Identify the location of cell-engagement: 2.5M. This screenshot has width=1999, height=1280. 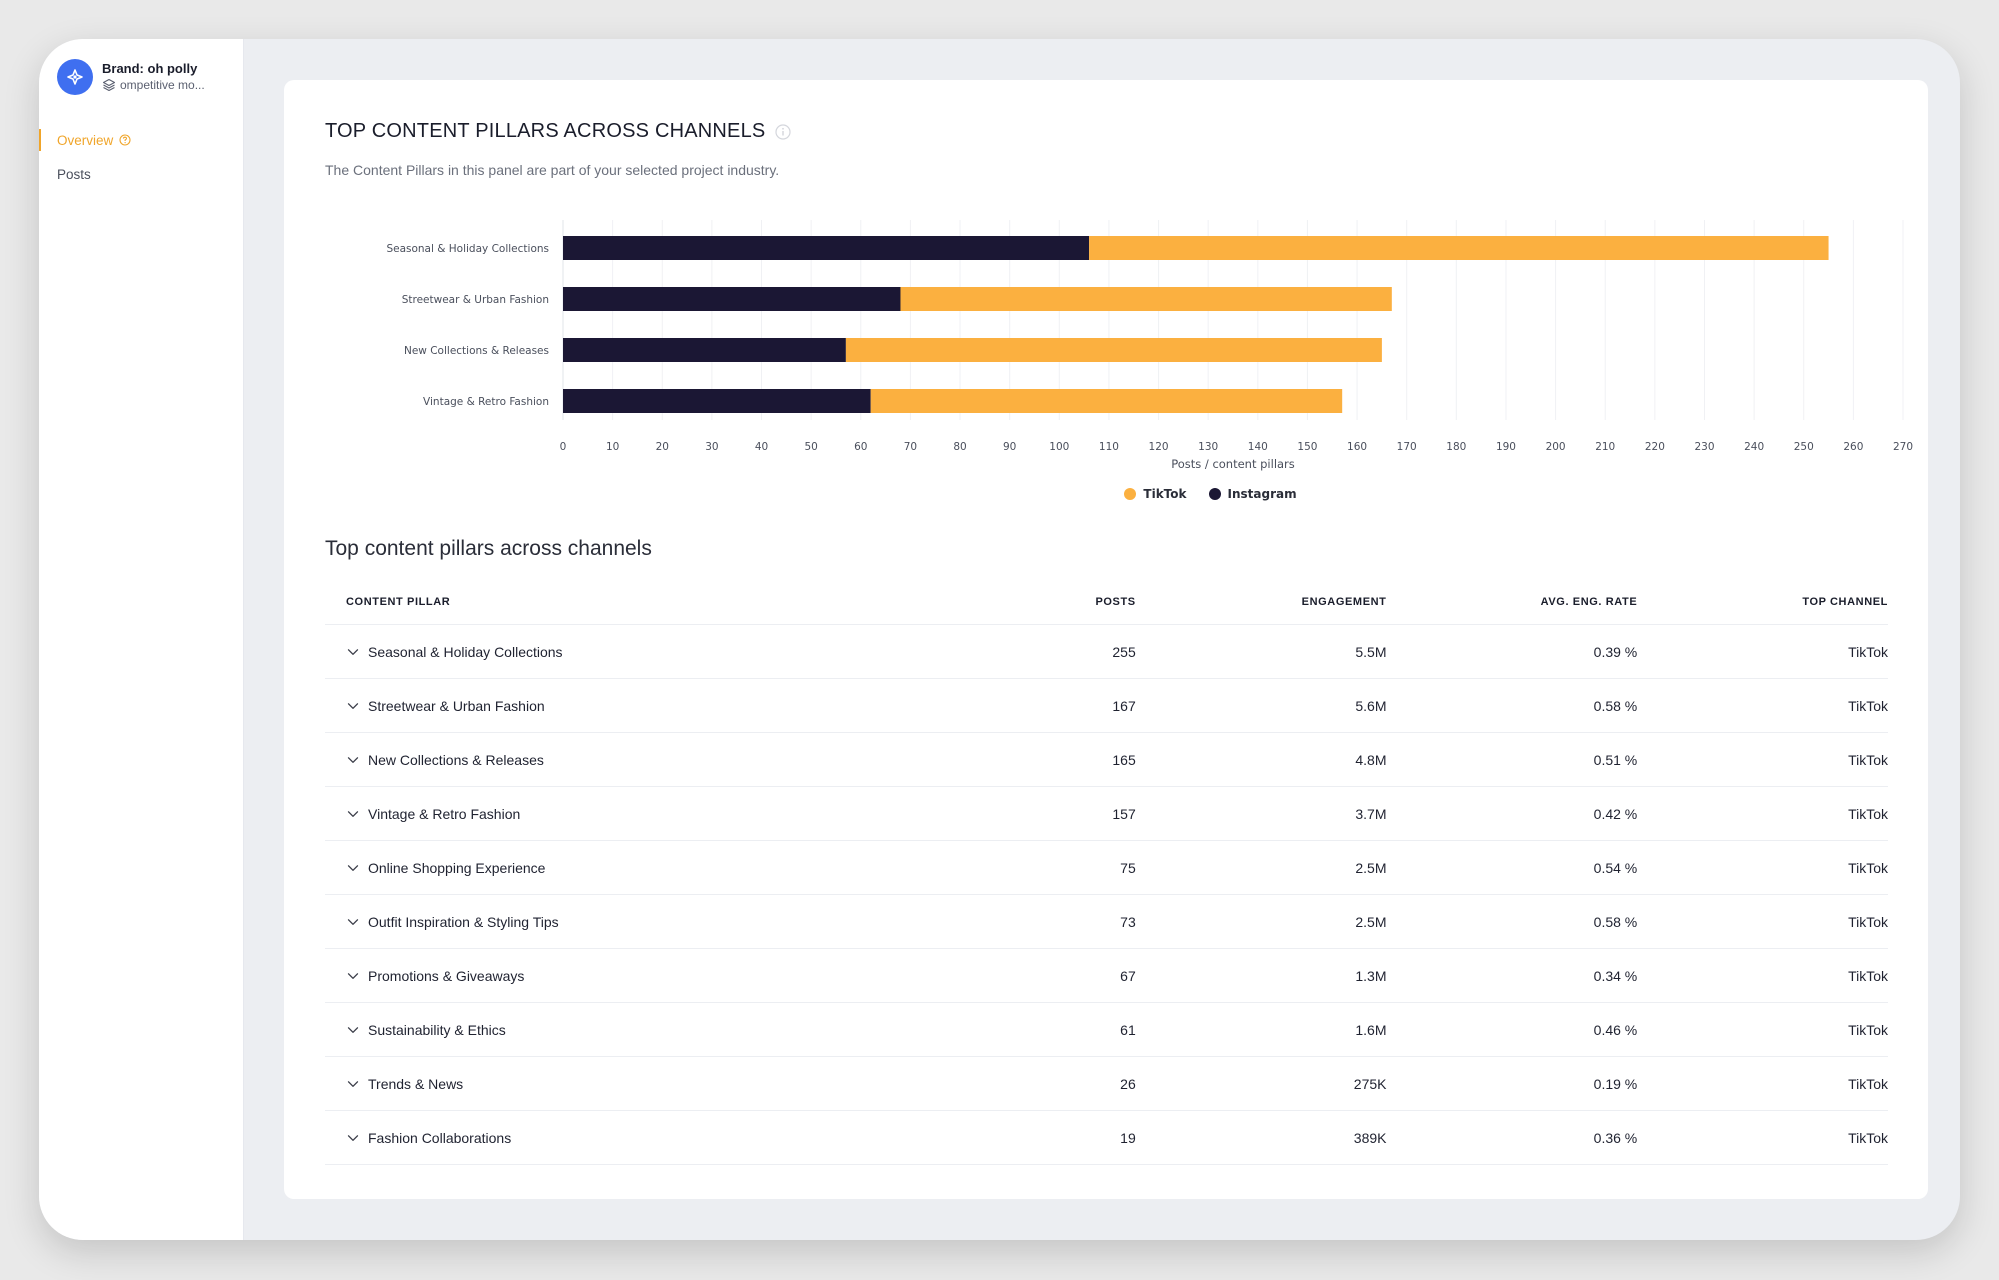
(1371, 921).